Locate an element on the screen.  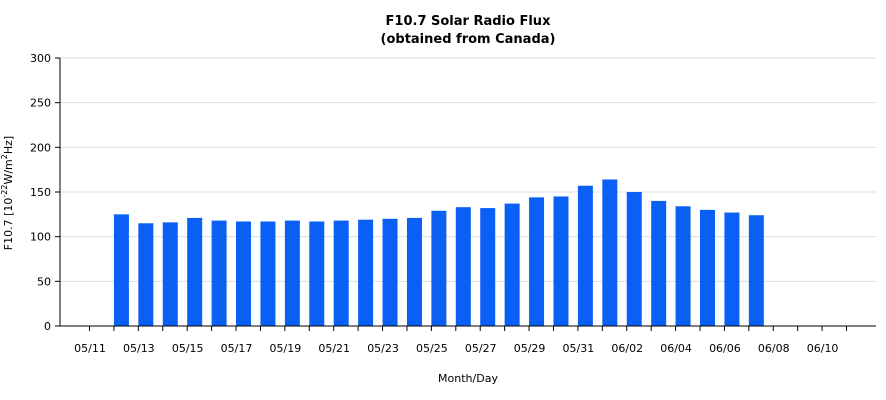
x-tick-label: 05/23 is located at coordinates (383, 348).